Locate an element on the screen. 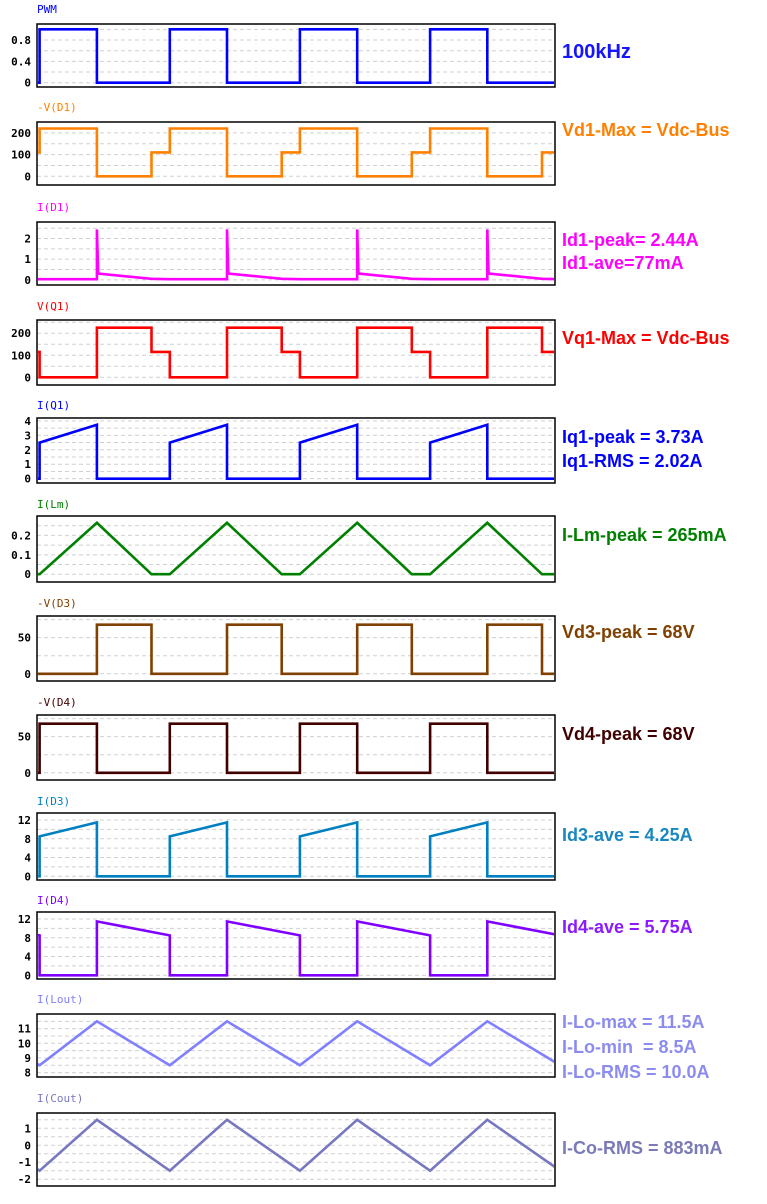 The width and height of the screenshot is (767, 1204). panel-4: 0 12 34 is located at coordinates (290, 450).